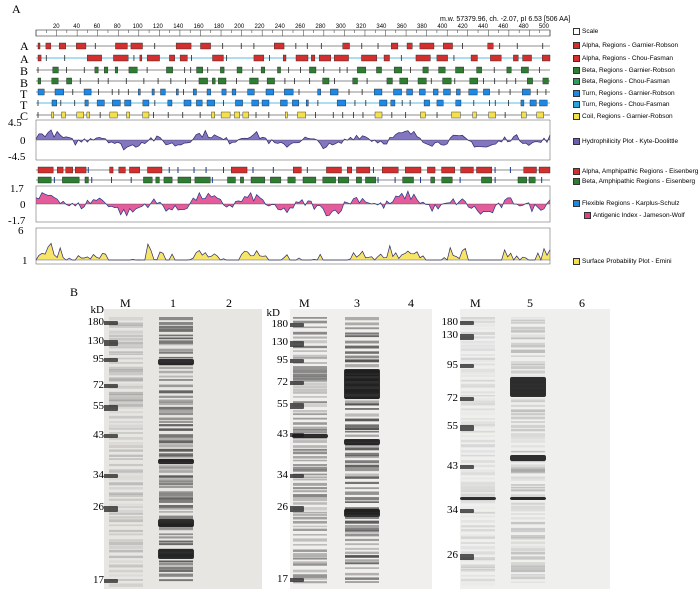 This screenshot has height=589, width=700. What do you see at coordinates (530, 303) in the screenshot?
I see `lane-label-5: 5` at bounding box center [530, 303].